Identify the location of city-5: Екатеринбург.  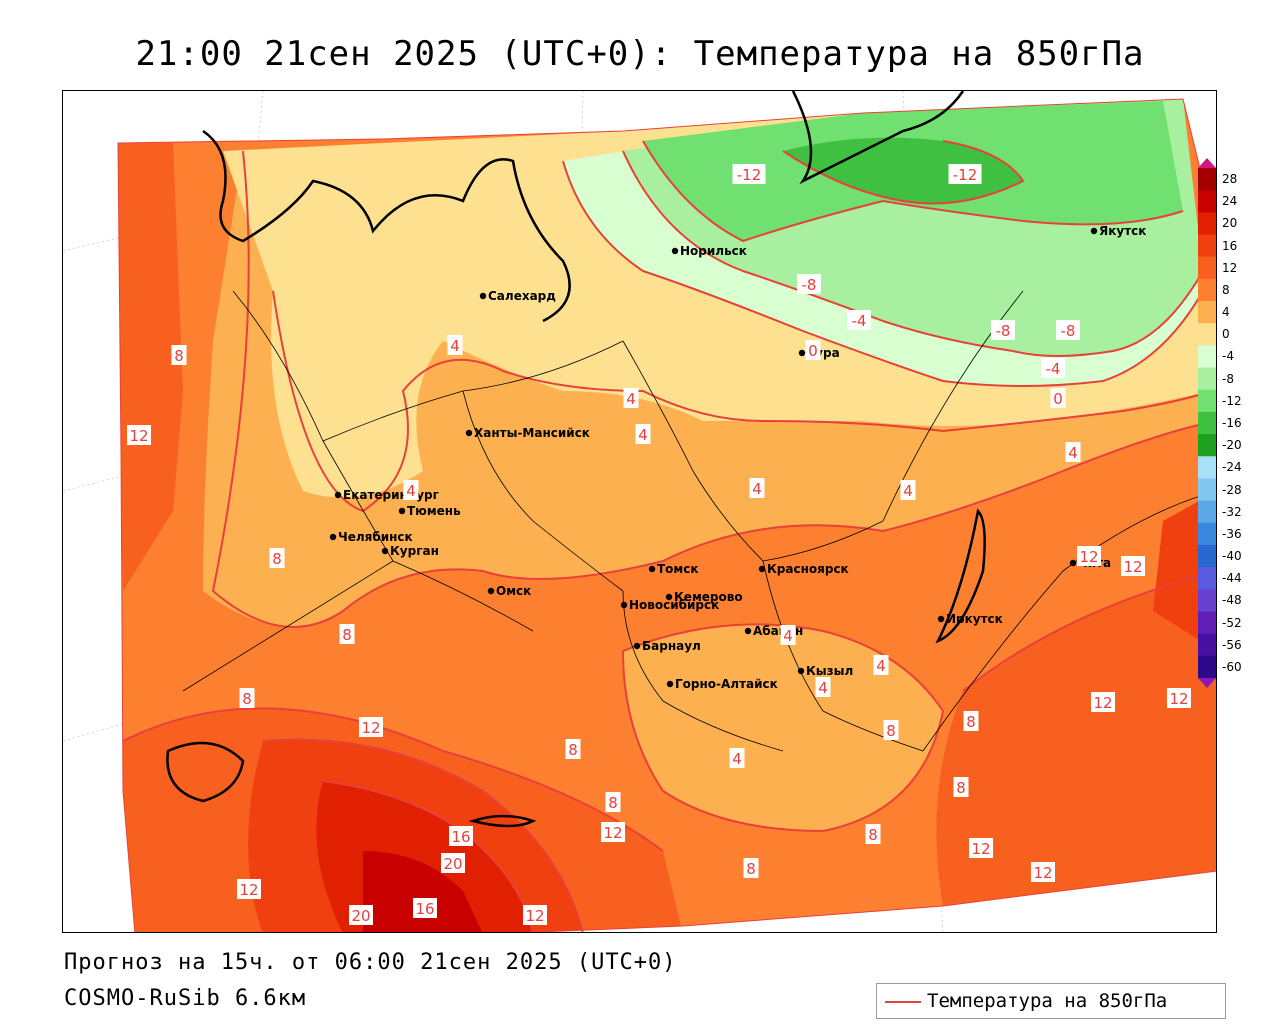
(386, 495).